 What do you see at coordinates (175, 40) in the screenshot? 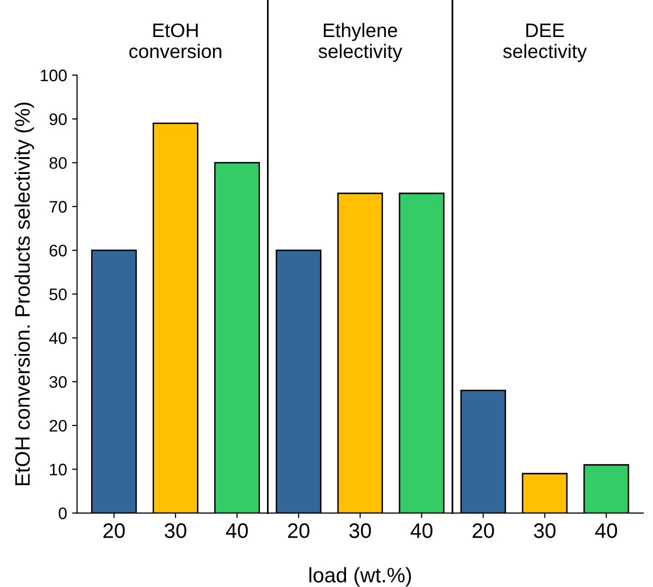
I see `text: EtOH conversion` at bounding box center [175, 40].